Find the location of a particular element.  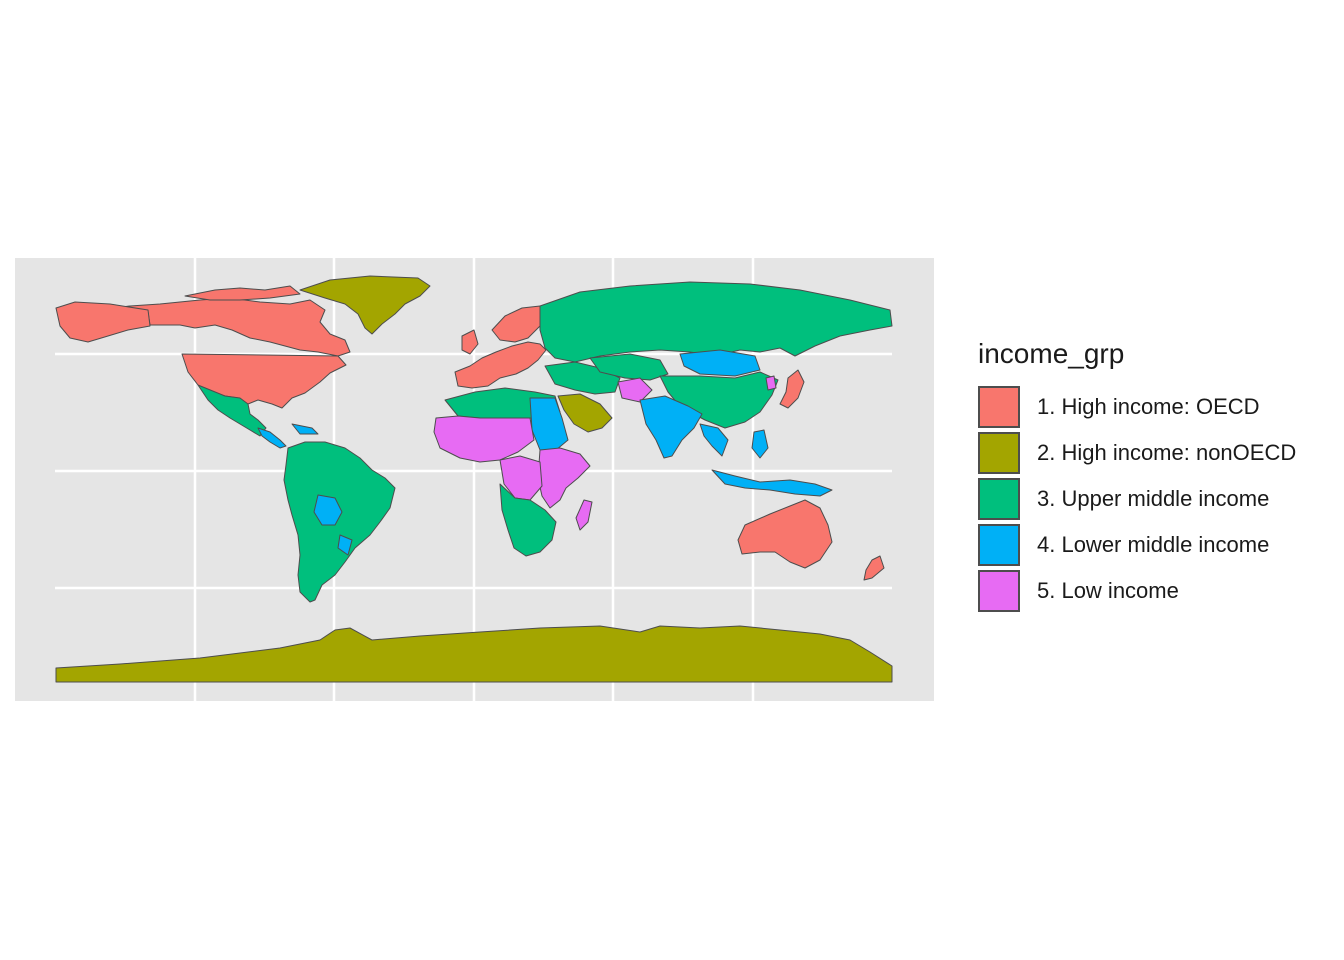

region-saudi-arabia is located at coordinates (585, 413).